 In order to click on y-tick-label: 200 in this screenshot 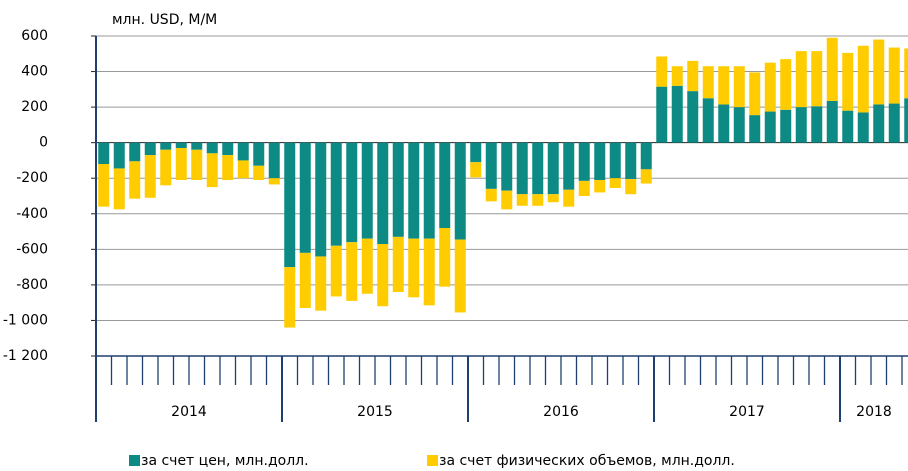, I will do `click(34, 107)`.